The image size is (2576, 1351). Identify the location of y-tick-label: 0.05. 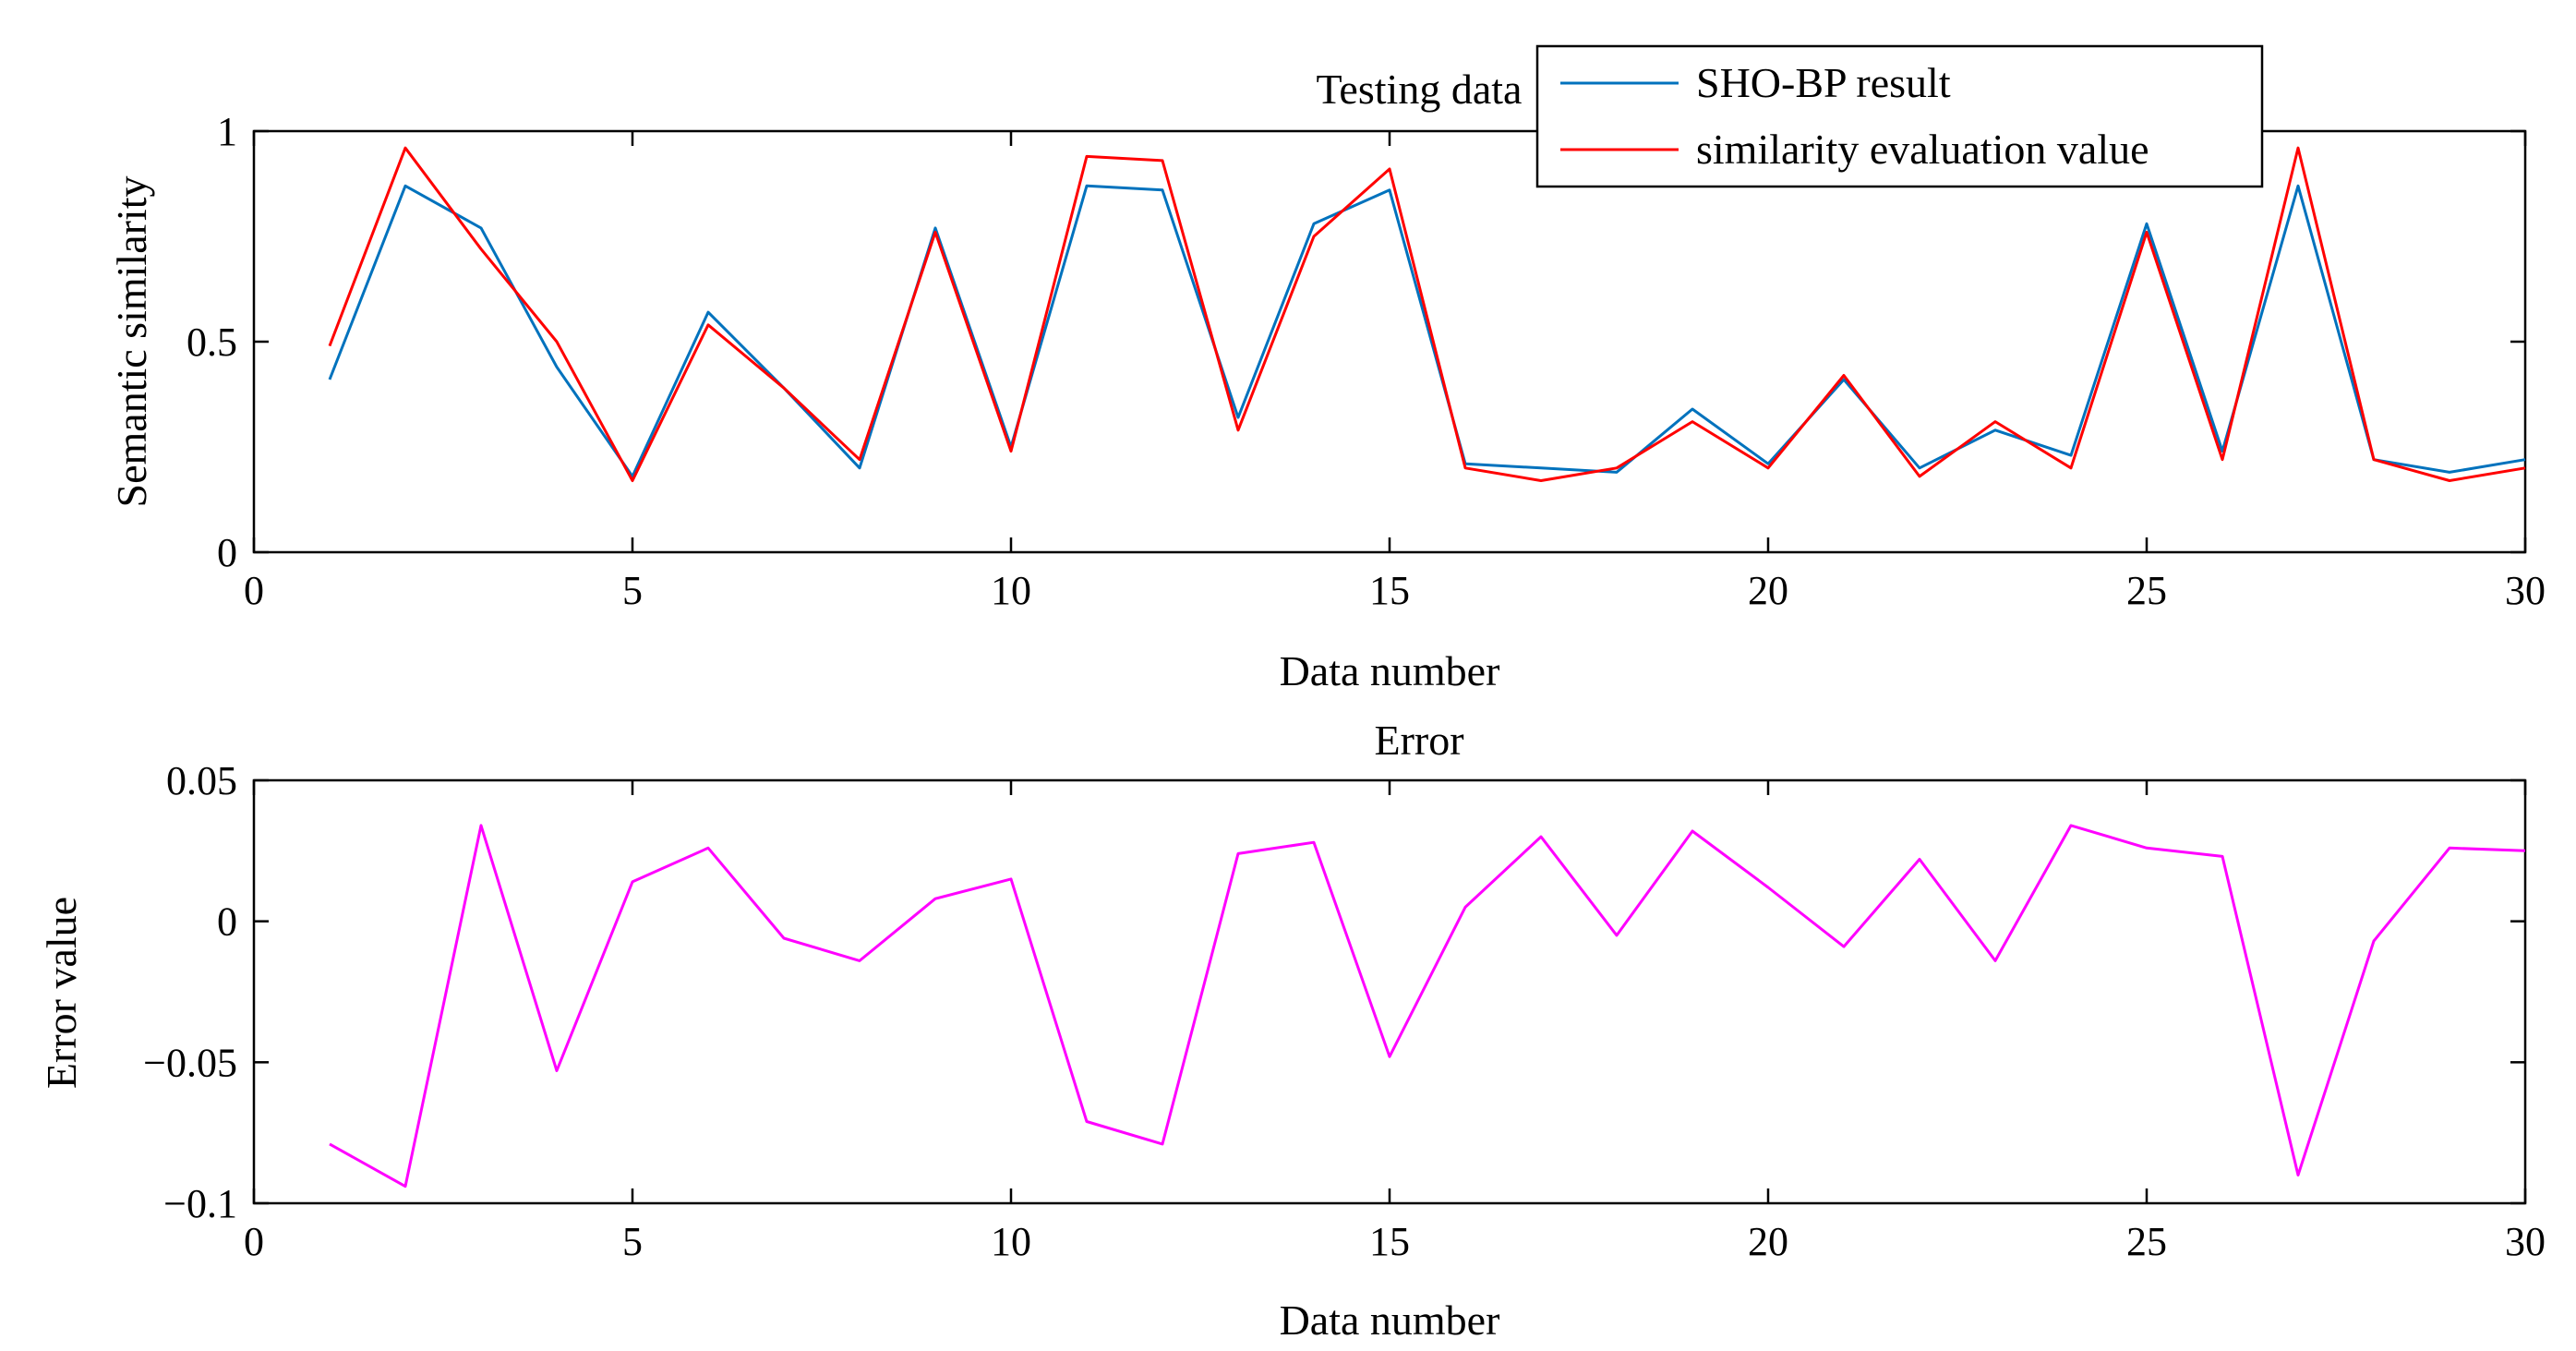
(201, 781).